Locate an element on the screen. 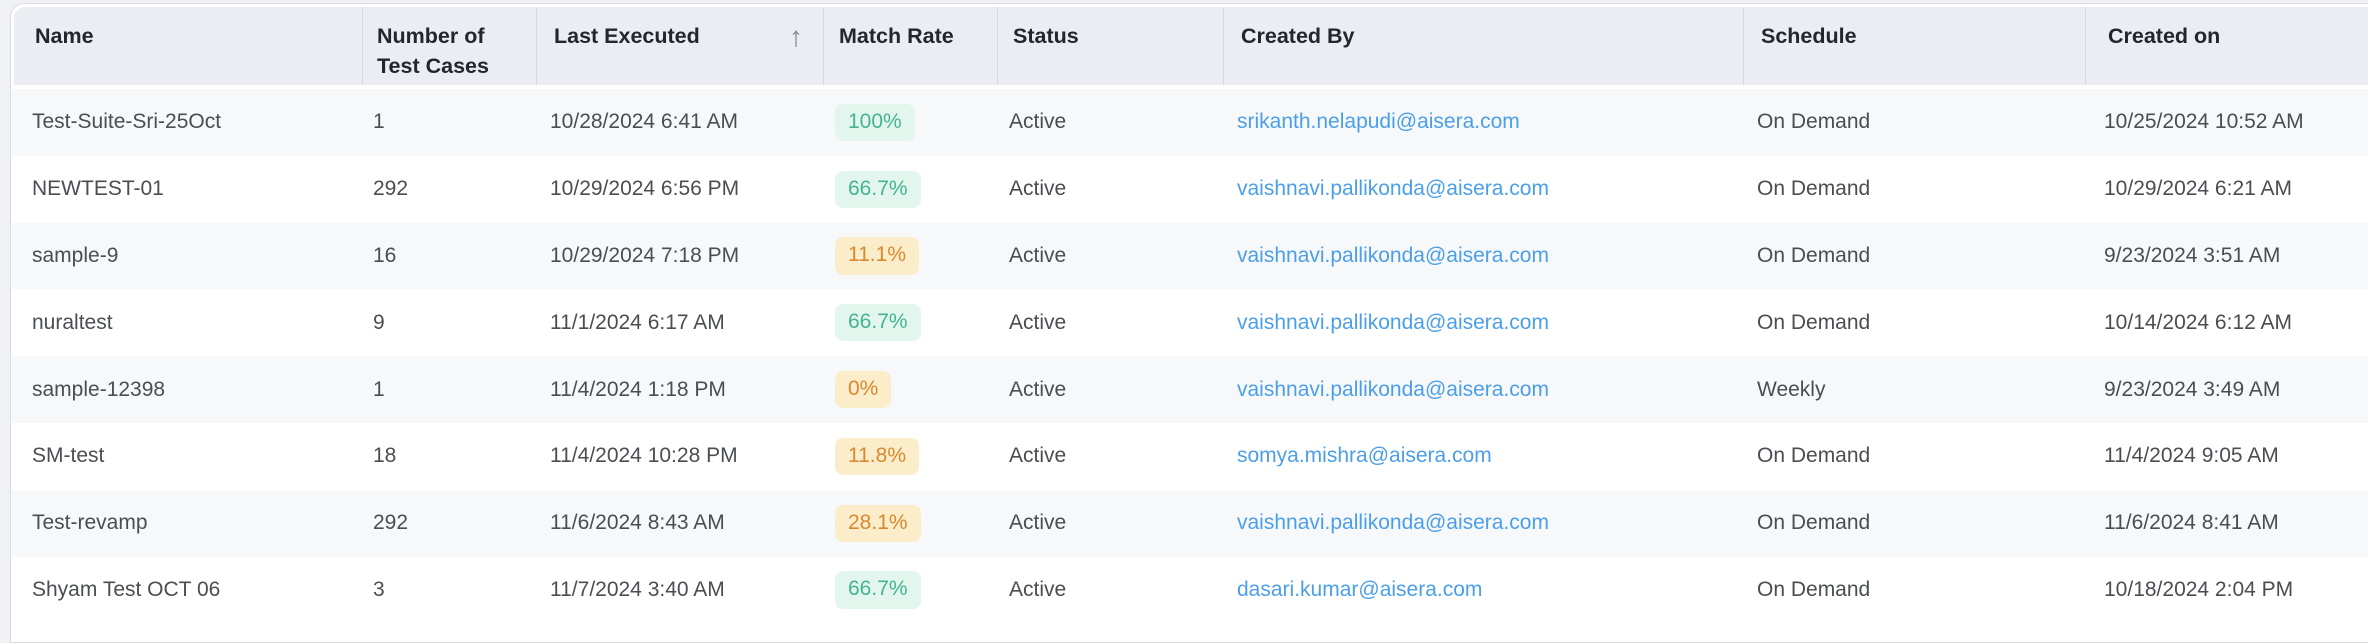  created-by-email-link: somya.mishra@aisera.com is located at coordinates (1364, 456).